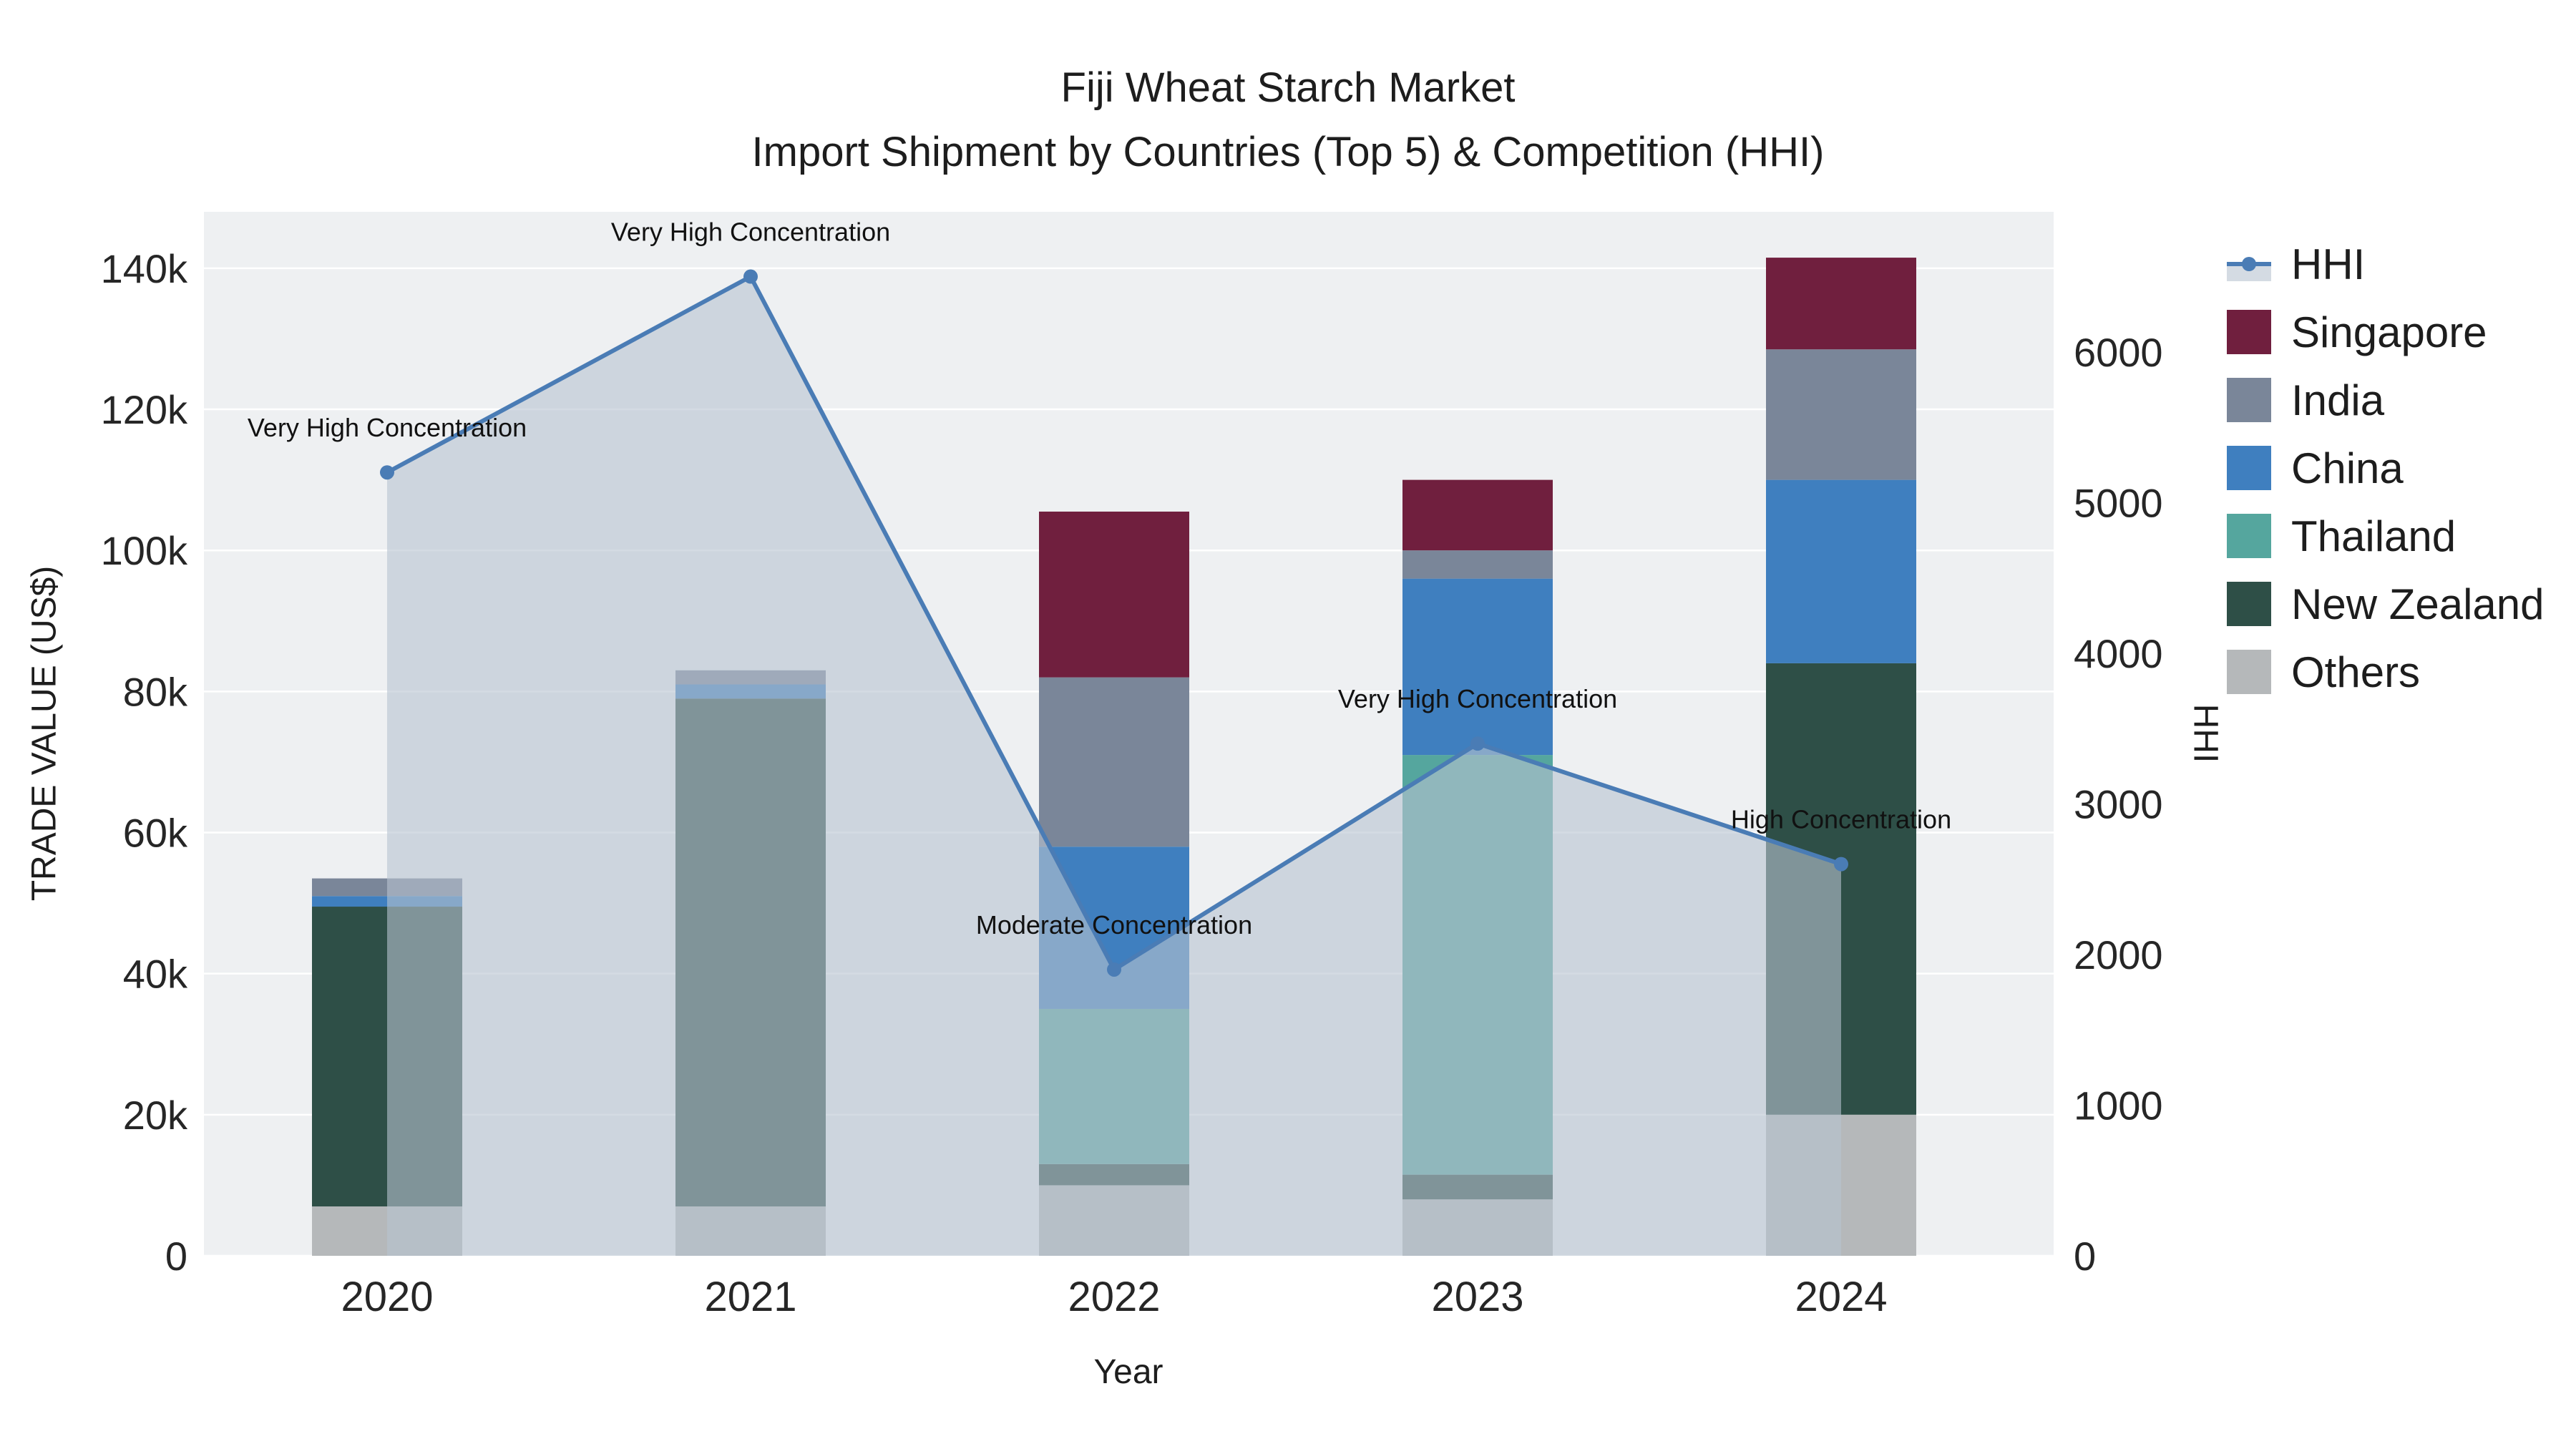  I want to click on hhi-marker-2021, so click(750, 276).